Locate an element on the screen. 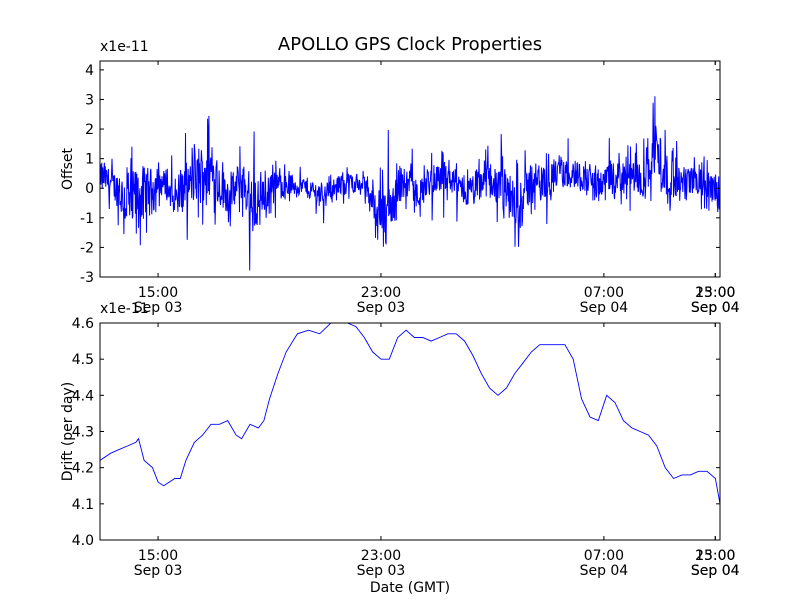 The width and height of the screenshot is (800, 600). y-tick-label: 4 is located at coordinates (89, 71).